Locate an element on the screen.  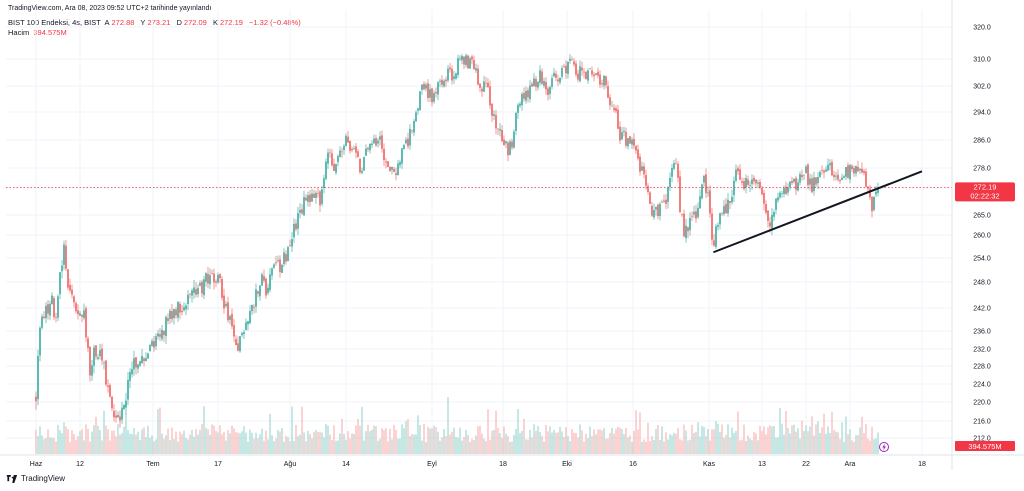
lightning-icon is located at coordinates (884, 447).